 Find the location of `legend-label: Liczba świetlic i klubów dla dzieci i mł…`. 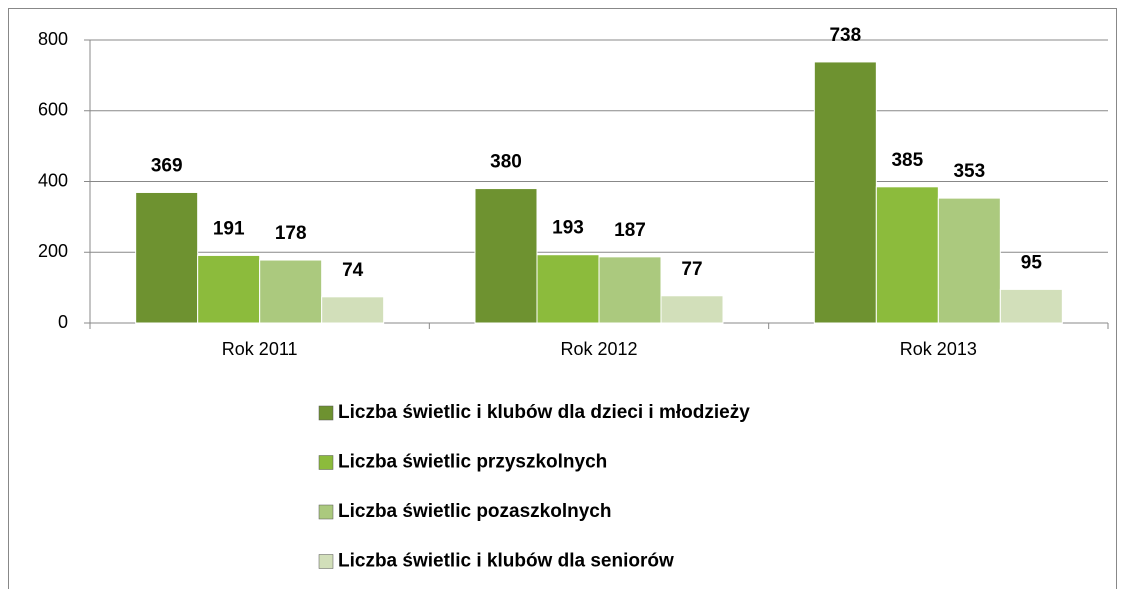

legend-label: Liczba świetlic i klubów dla dzieci i mł… is located at coordinates (544, 412).